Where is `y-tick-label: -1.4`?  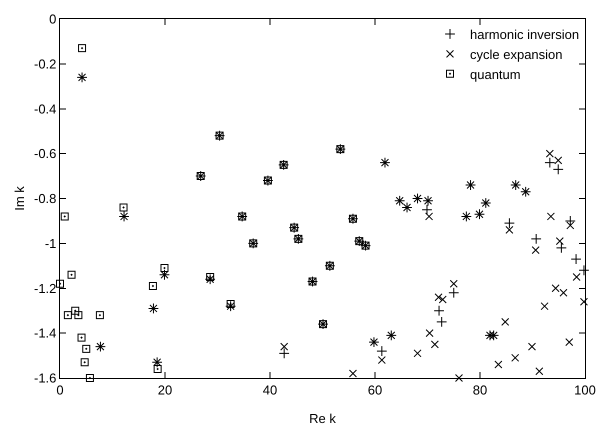 y-tick-label: -1.4 is located at coordinates (45, 333).